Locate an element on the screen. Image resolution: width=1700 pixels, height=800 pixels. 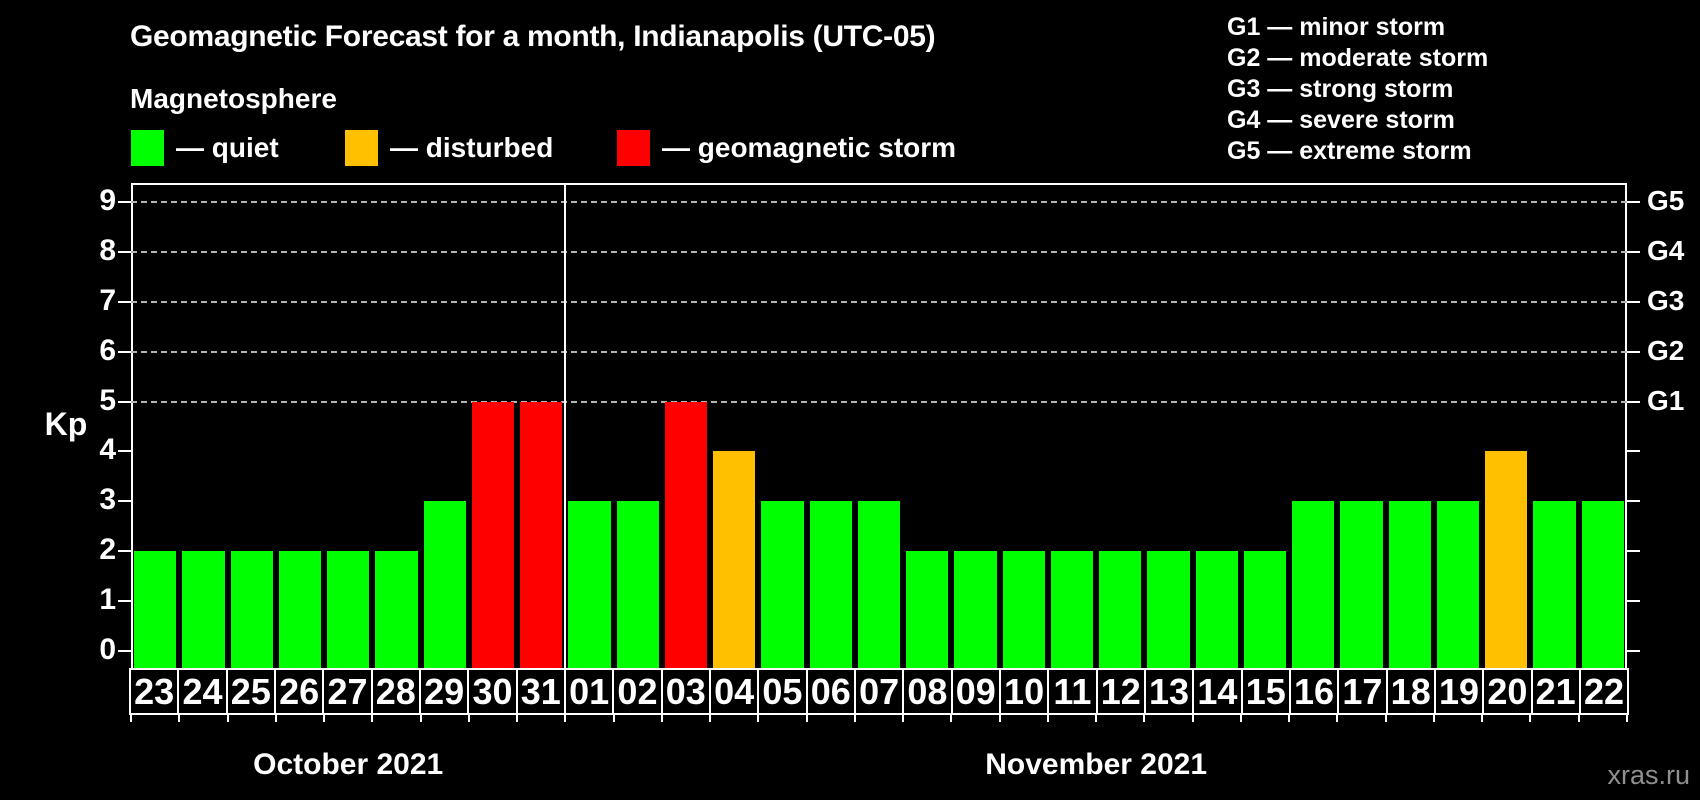
gridline-G3 is located at coordinates (879, 301).